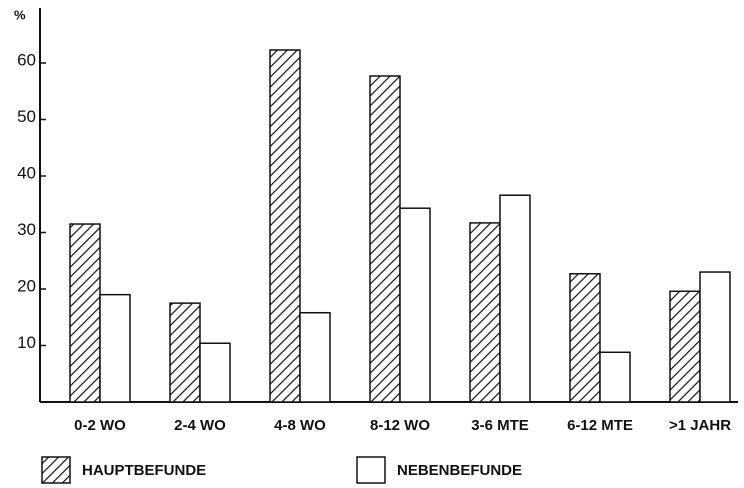 Image resolution: width=744 pixels, height=488 pixels. Describe the element at coordinates (26, 342) in the screenshot. I see `y-tick-label: 10` at that location.